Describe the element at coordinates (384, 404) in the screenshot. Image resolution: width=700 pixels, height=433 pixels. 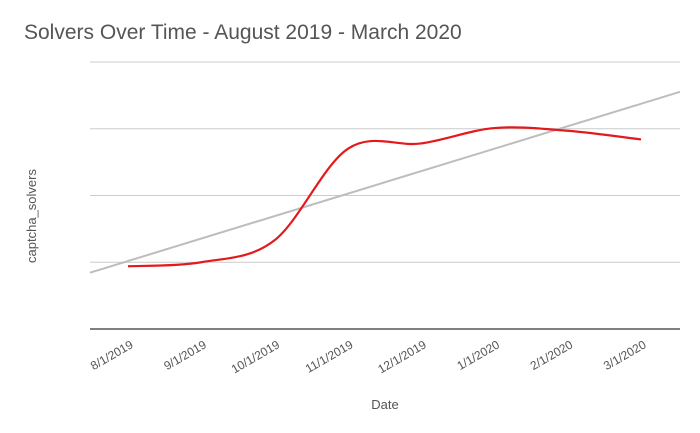
I see `x-axis-label: Date` at that location.